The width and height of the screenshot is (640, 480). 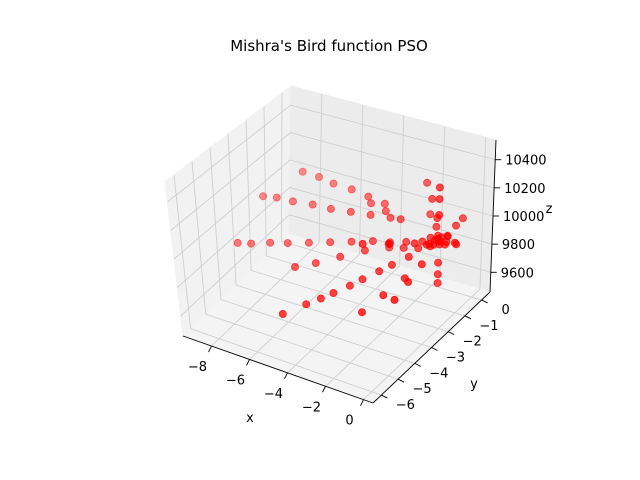 What do you see at coordinates (235, 380) in the screenshot?
I see `x-tick-label: −6` at bounding box center [235, 380].